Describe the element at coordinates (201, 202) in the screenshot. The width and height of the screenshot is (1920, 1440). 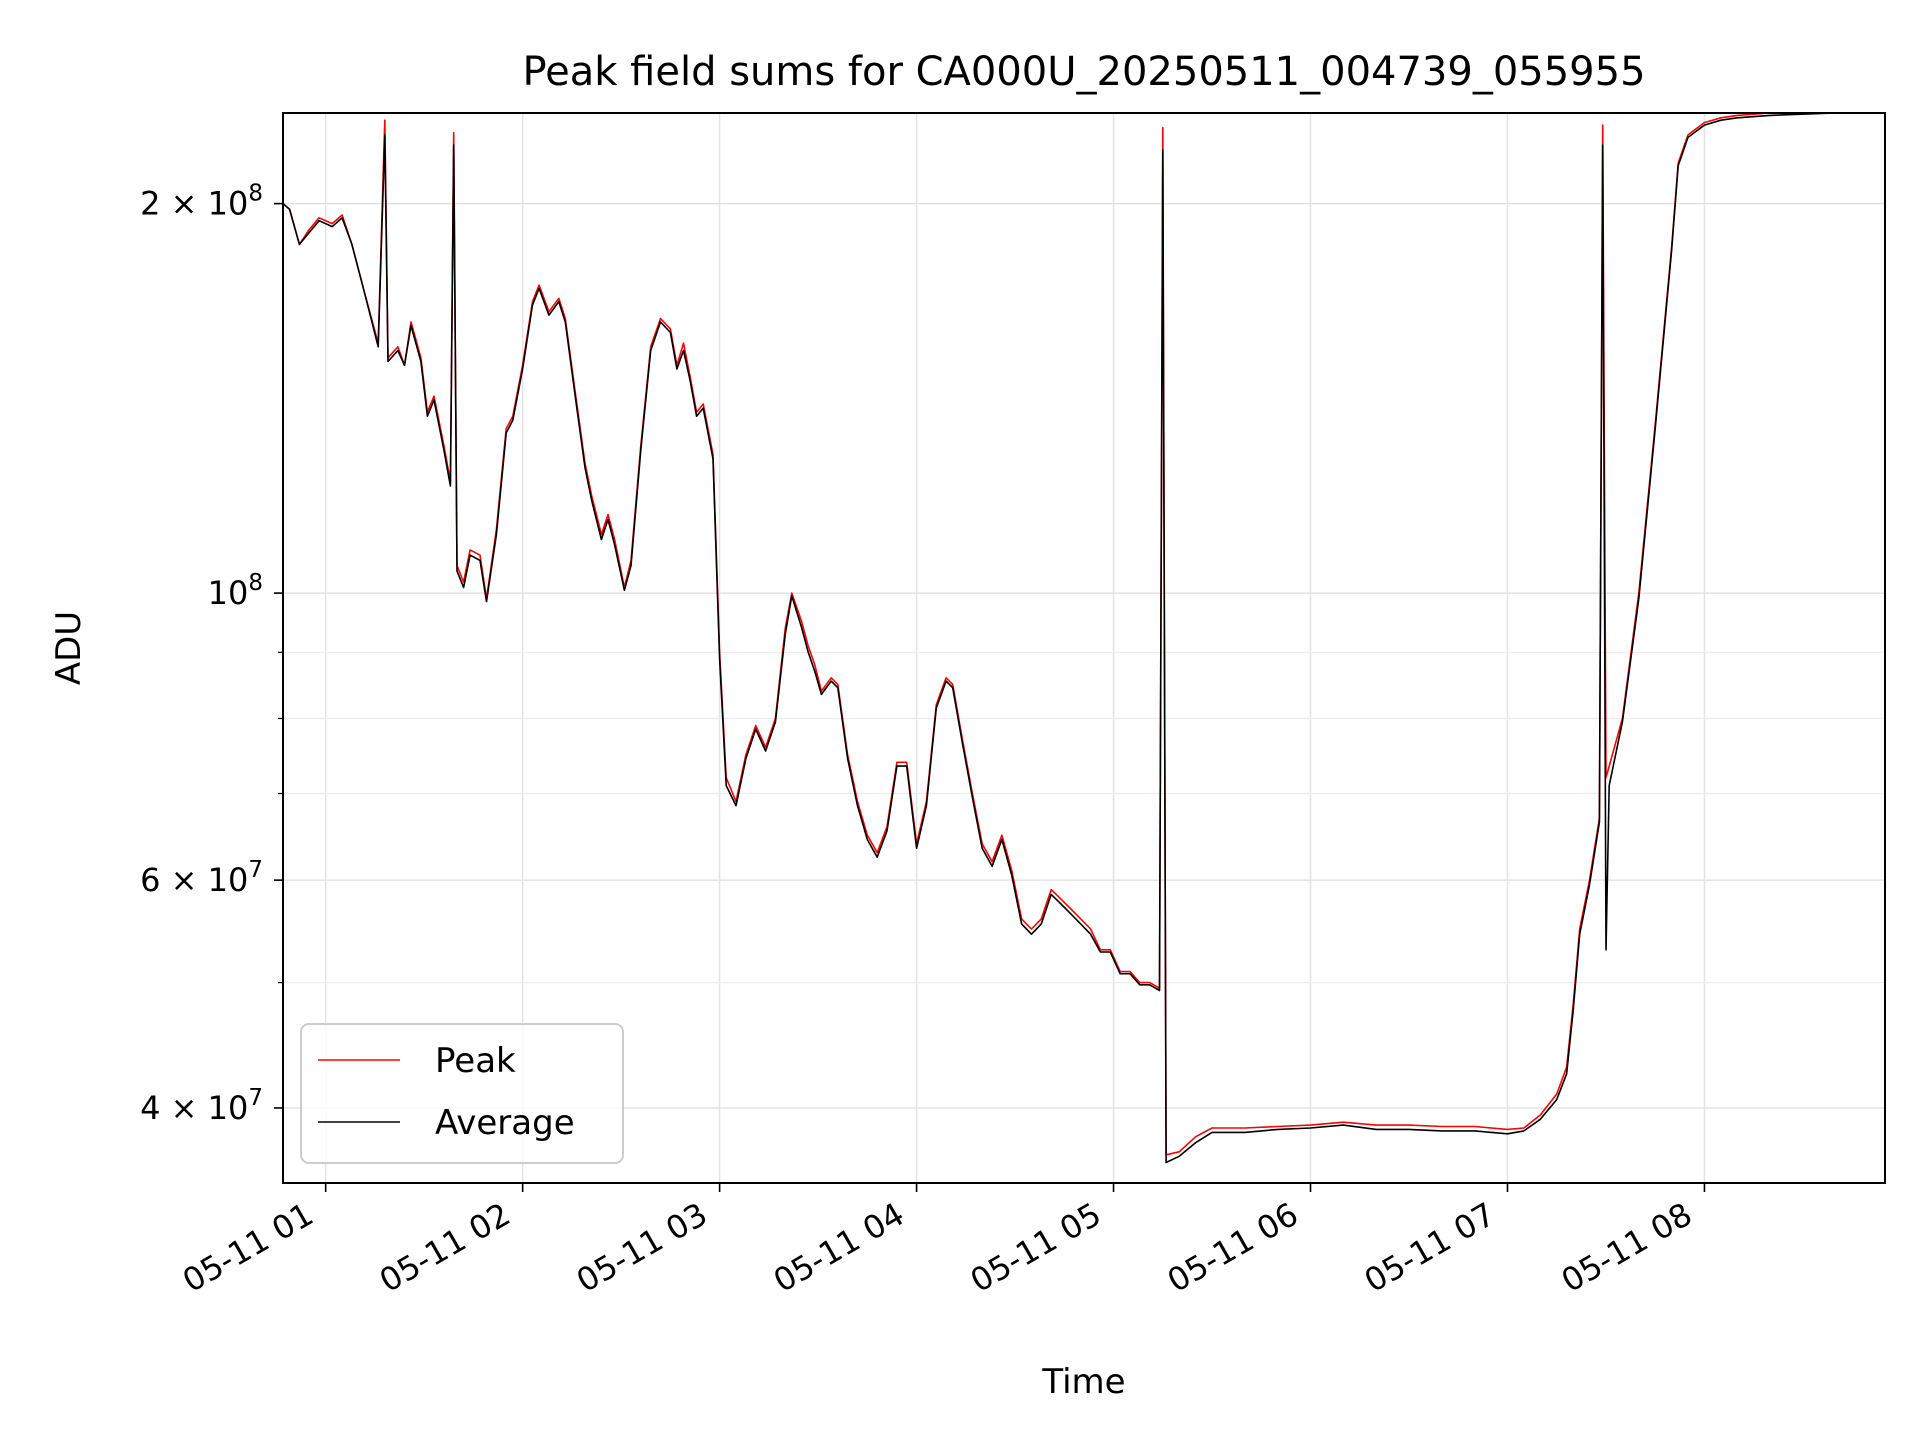
I see `y-tick-label: 2 × 108` at that location.